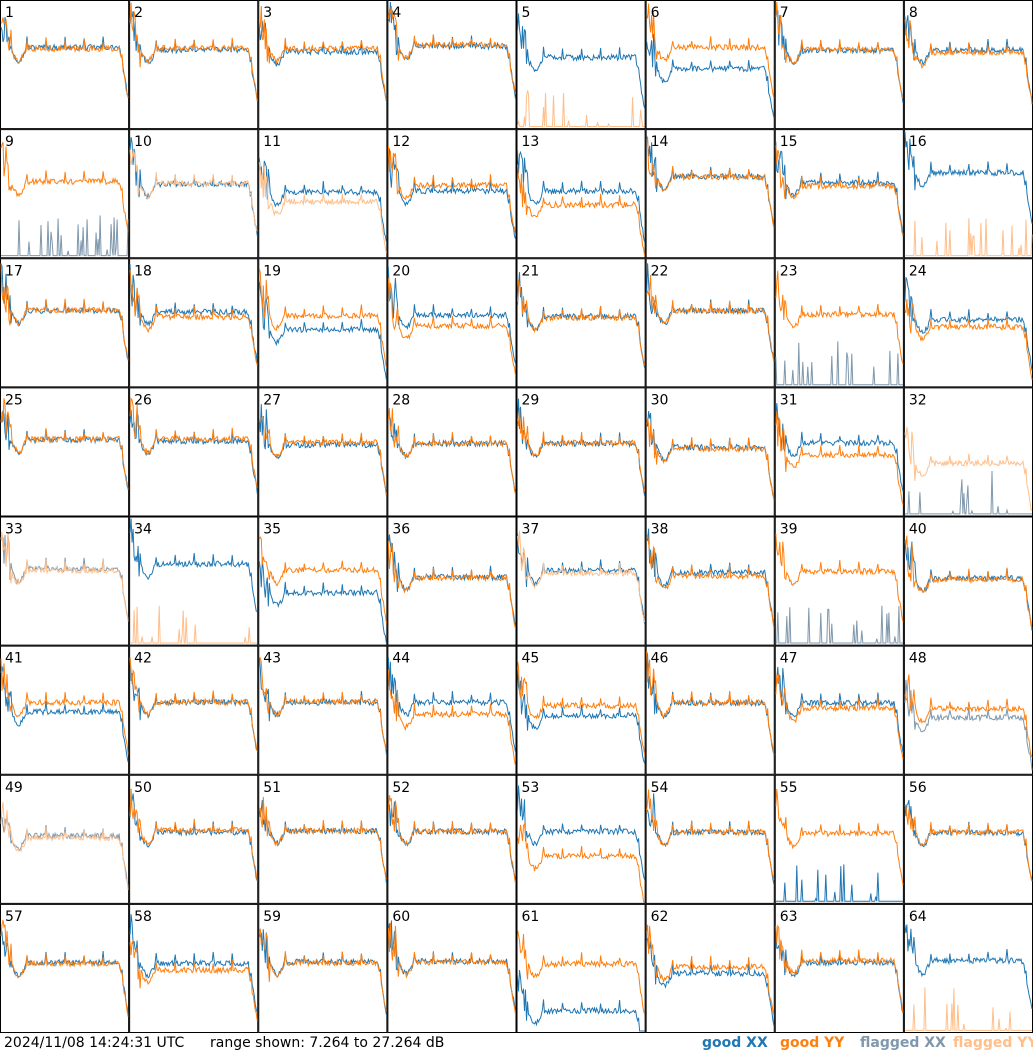  Describe the element at coordinates (531, 659) in the screenshot. I see `panel-label: 45` at that location.